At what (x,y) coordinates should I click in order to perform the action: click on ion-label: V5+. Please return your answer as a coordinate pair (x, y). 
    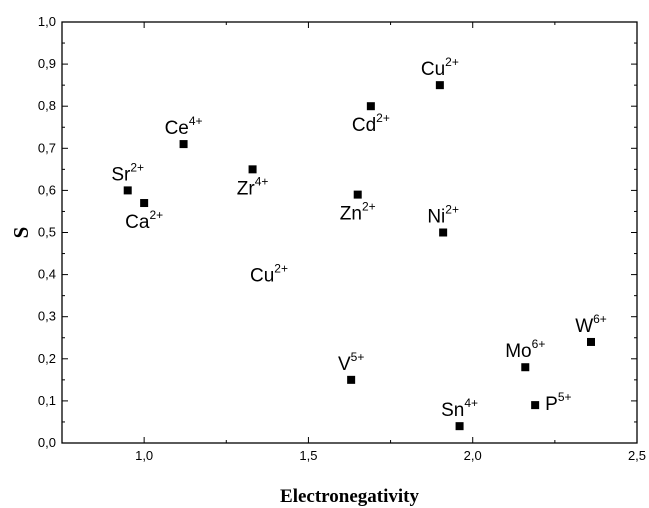
    Looking at the image, I should click on (351, 362).